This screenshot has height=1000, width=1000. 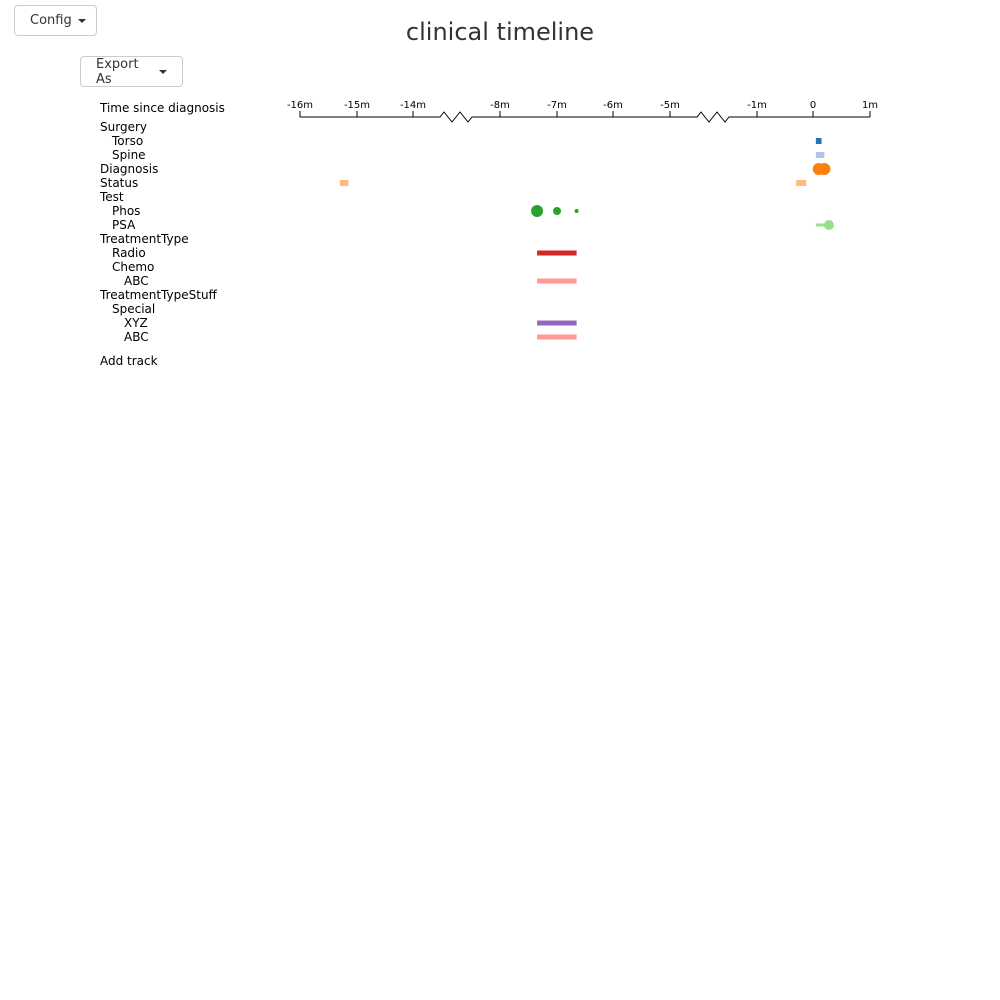 I want to click on track-label: Phos, so click(x=126, y=211).